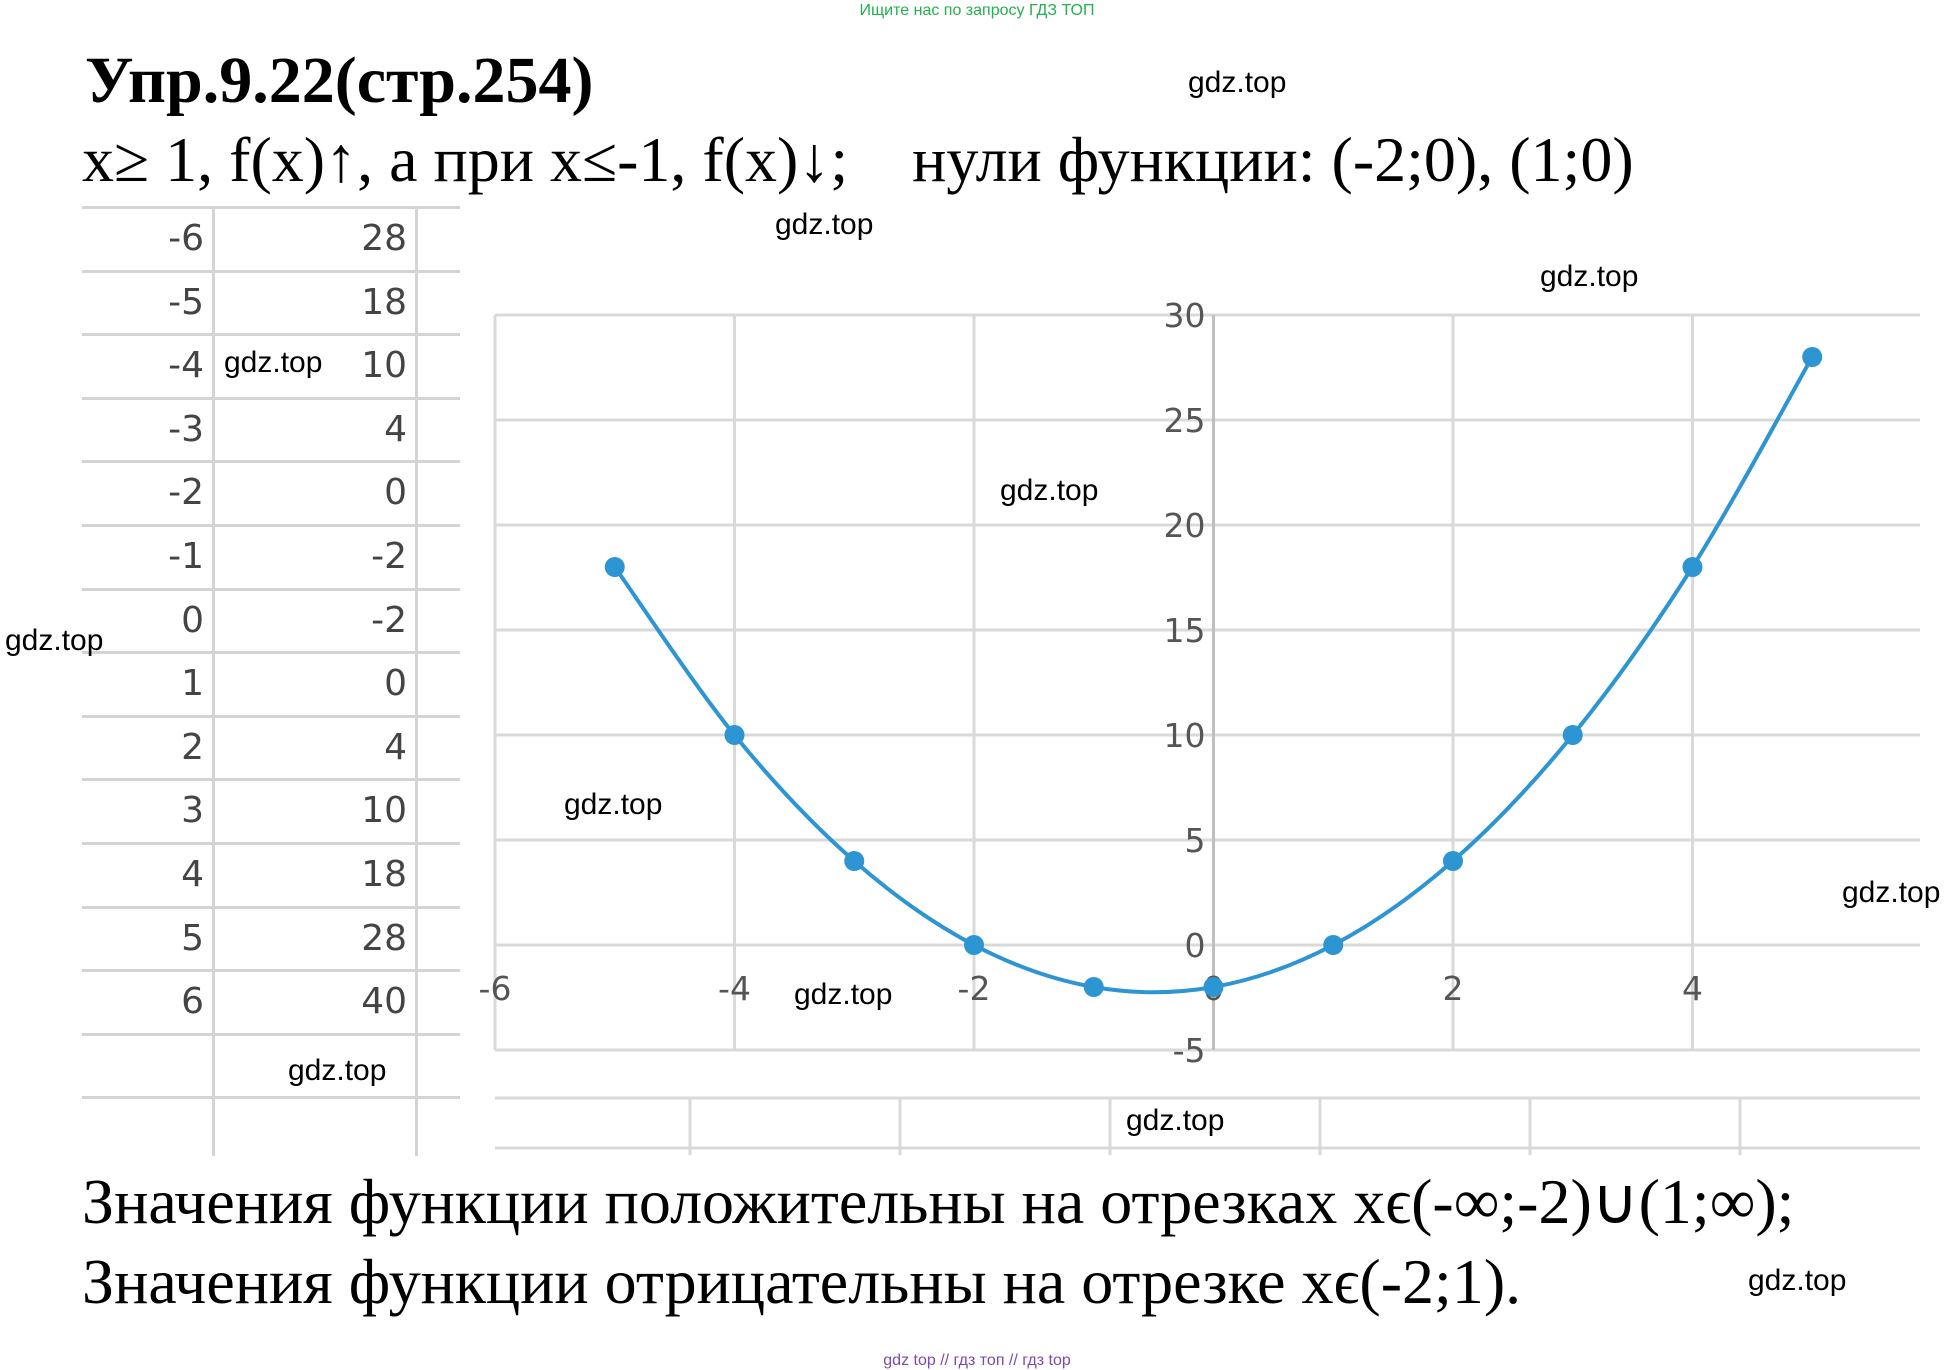  What do you see at coordinates (495, 988) in the screenshot?
I see `x-tick-label: -6` at bounding box center [495, 988].